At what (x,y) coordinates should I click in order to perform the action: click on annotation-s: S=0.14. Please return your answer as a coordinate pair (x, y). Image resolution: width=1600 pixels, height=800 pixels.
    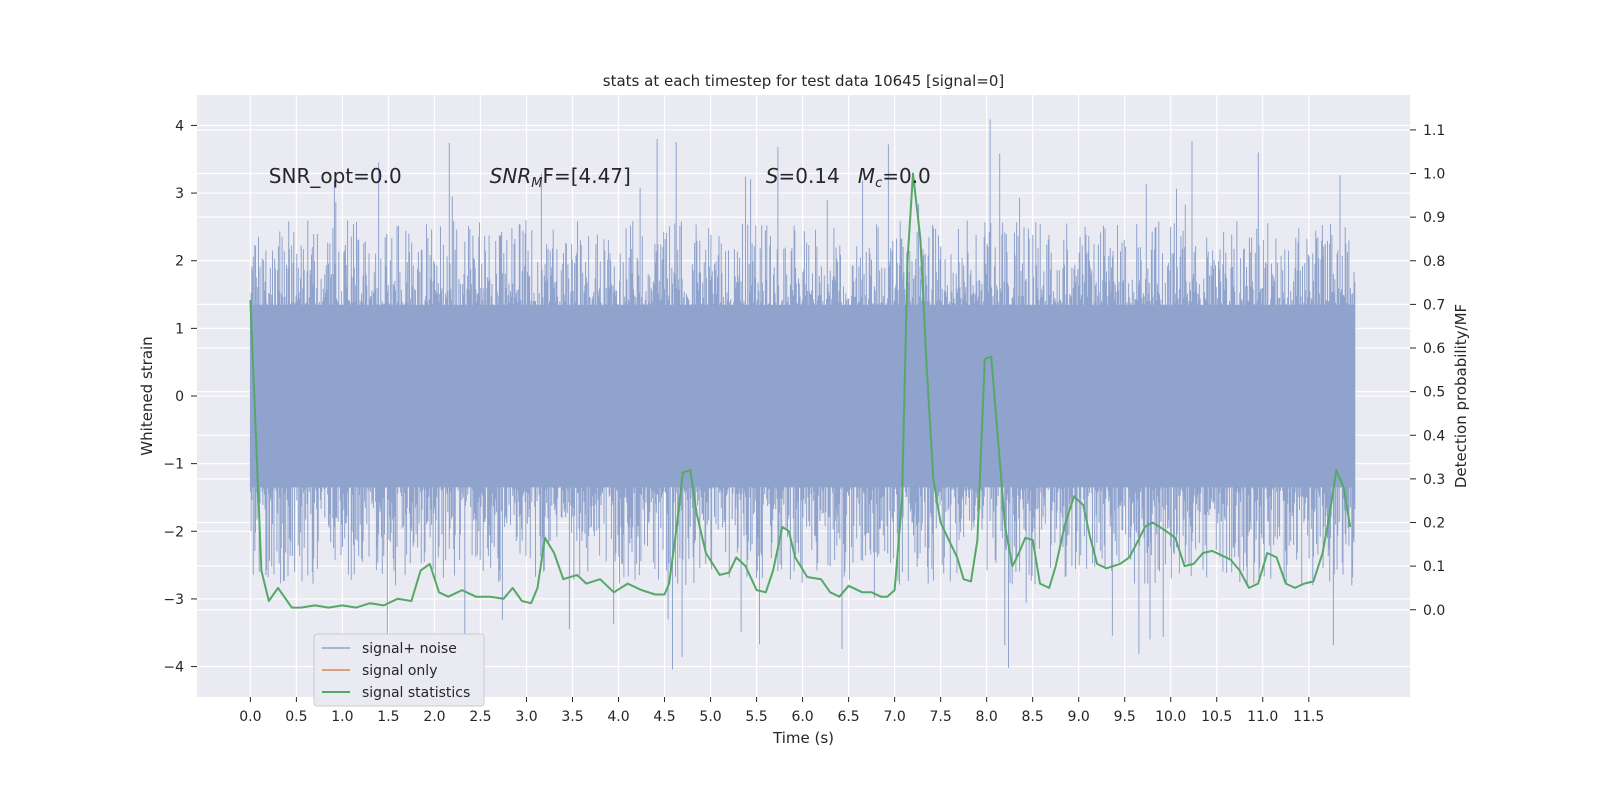
    Looking at the image, I should click on (803, 176).